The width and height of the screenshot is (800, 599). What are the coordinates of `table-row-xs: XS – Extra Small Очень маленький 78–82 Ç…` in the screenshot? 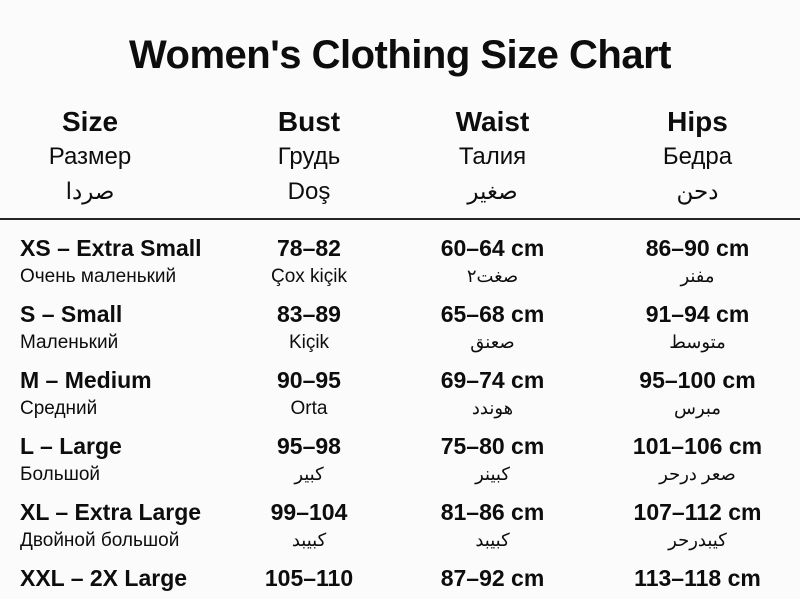 It's located at (400, 261).